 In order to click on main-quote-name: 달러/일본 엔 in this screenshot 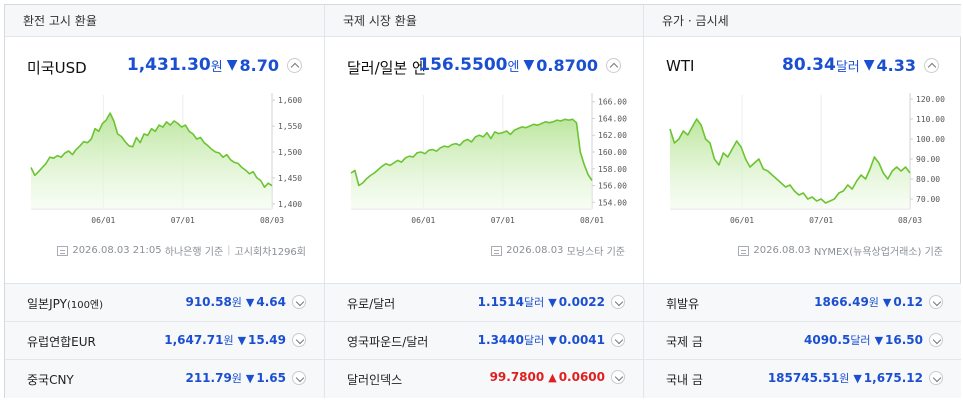, I will do `click(386, 68)`.